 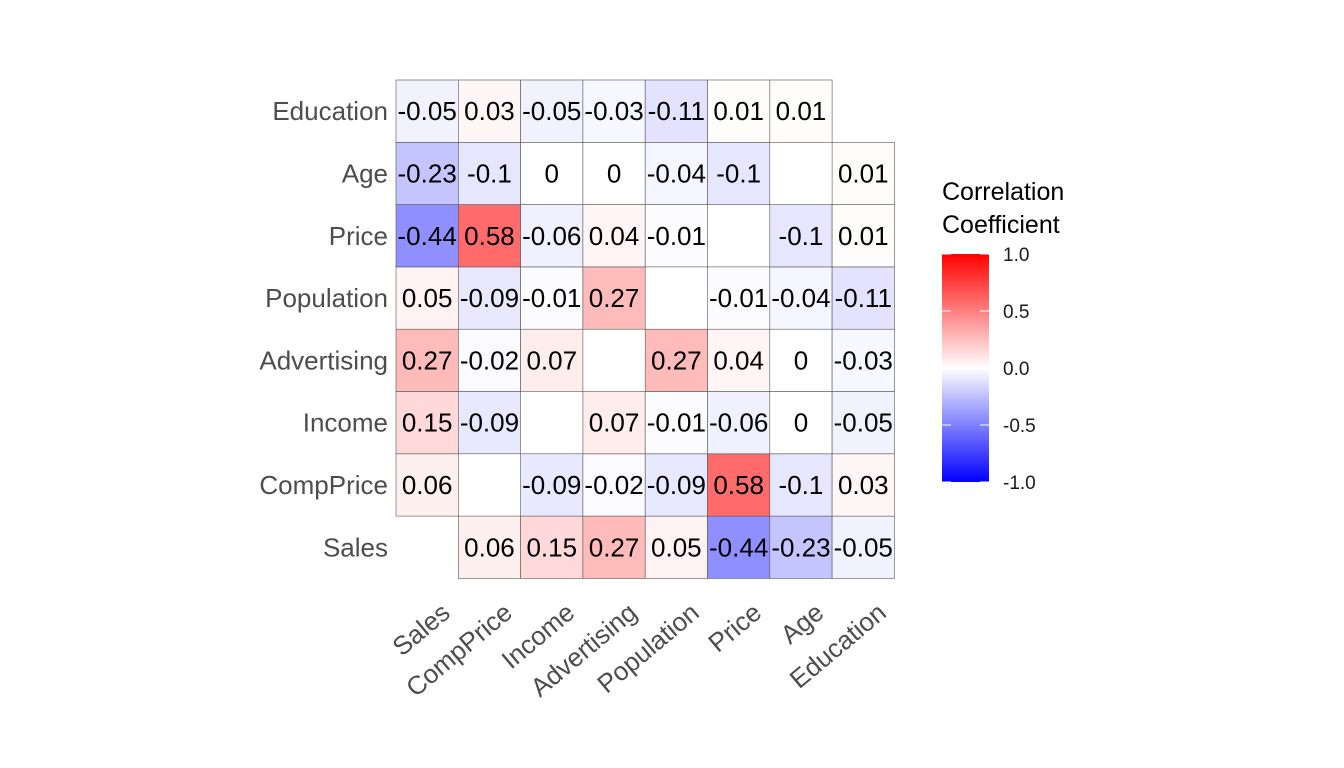 I want to click on heatmap-cell-age-sales, so click(x=801, y=547).